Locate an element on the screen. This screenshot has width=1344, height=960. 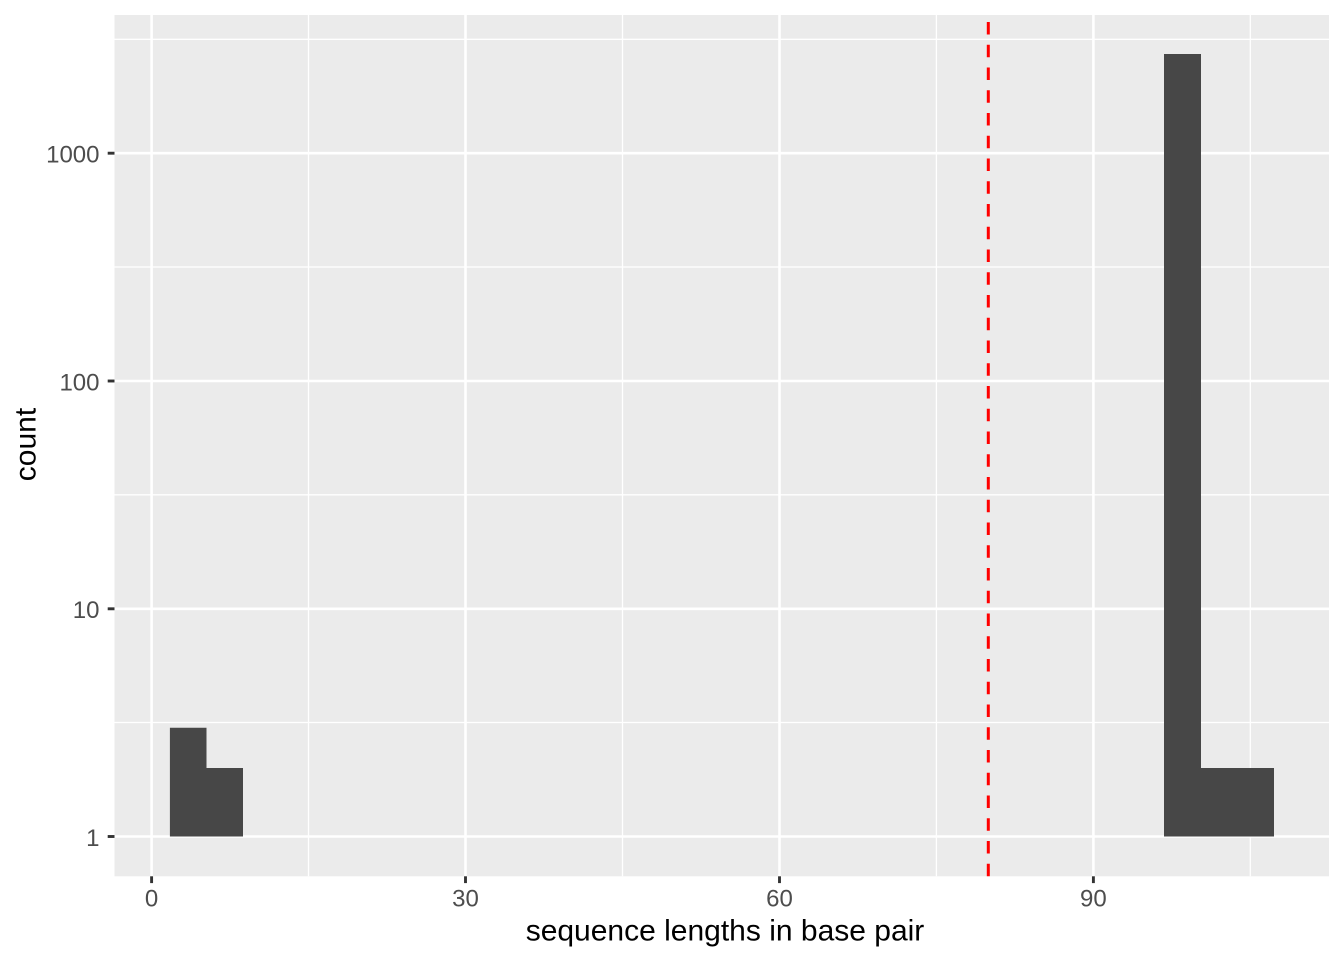
svg-text: 10 is located at coordinates (86, 610).